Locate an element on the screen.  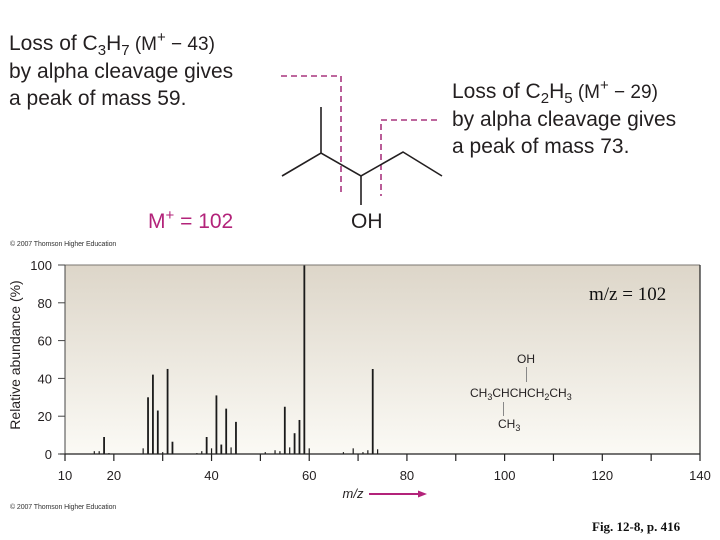
spectrum-peaks is located at coordinates (236, 359).